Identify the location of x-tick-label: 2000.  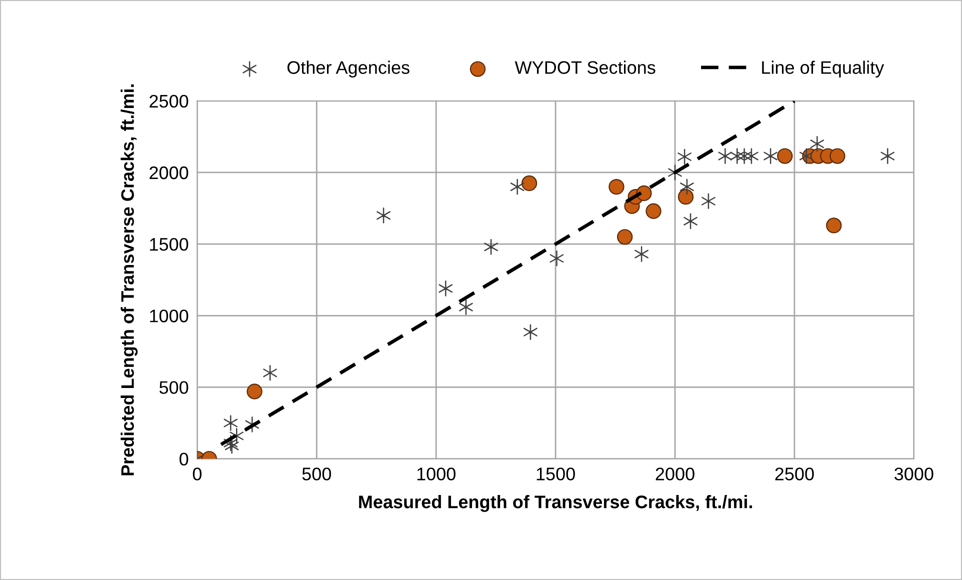
(675, 474).